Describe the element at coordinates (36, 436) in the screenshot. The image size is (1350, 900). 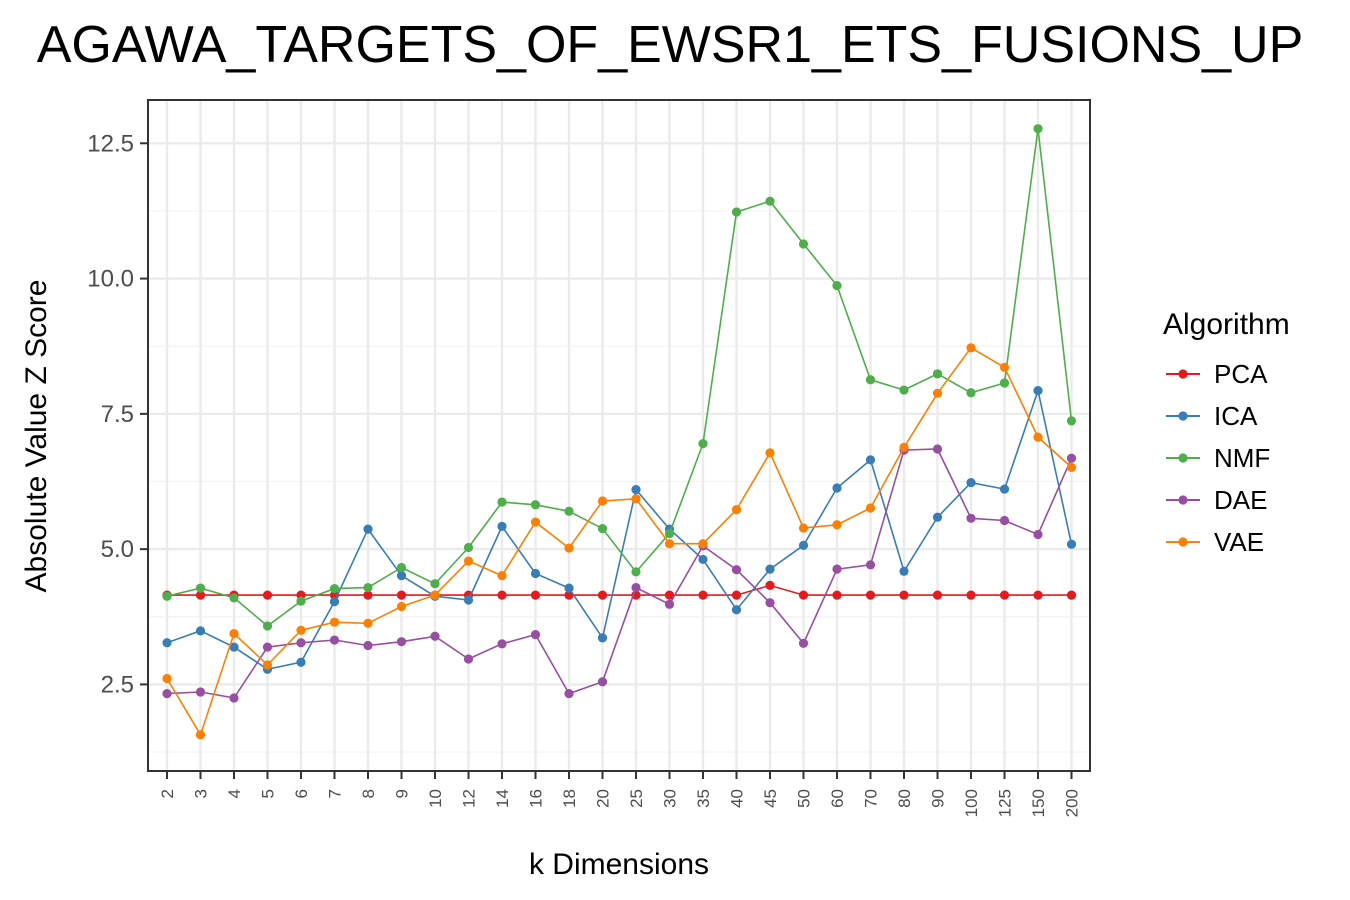
I see `y-axis-title: Absolute Value Z Score` at that location.